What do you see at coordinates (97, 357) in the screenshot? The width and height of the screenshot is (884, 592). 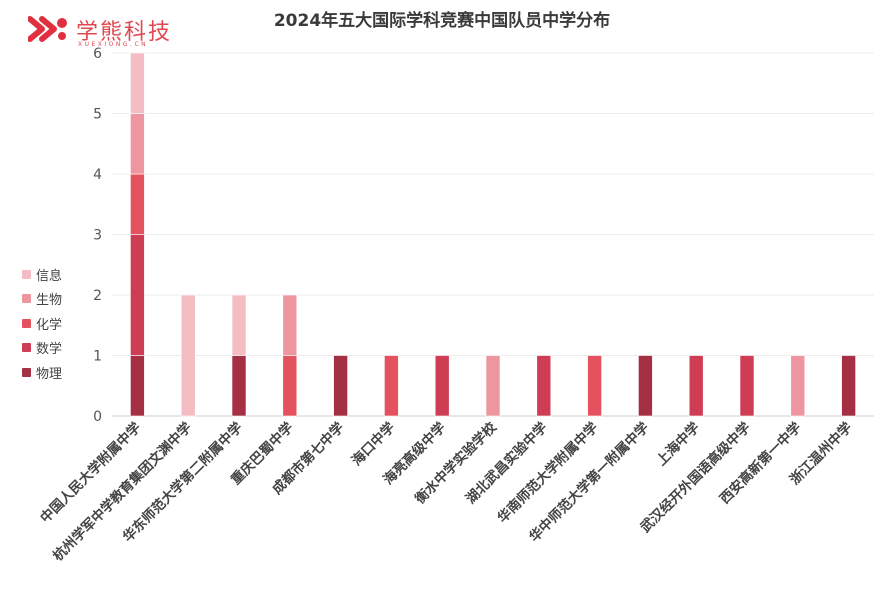 I see `y-tick-label: 1` at bounding box center [97, 357].